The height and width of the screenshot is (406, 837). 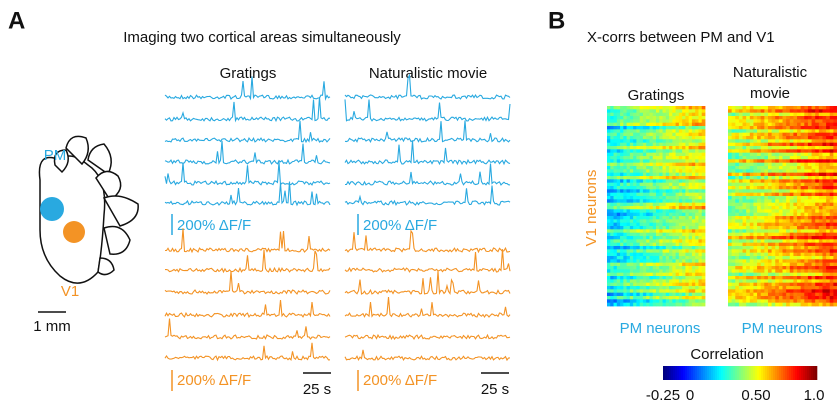 I want to click on scale-label: 200% ΔF/F, so click(x=400, y=380).